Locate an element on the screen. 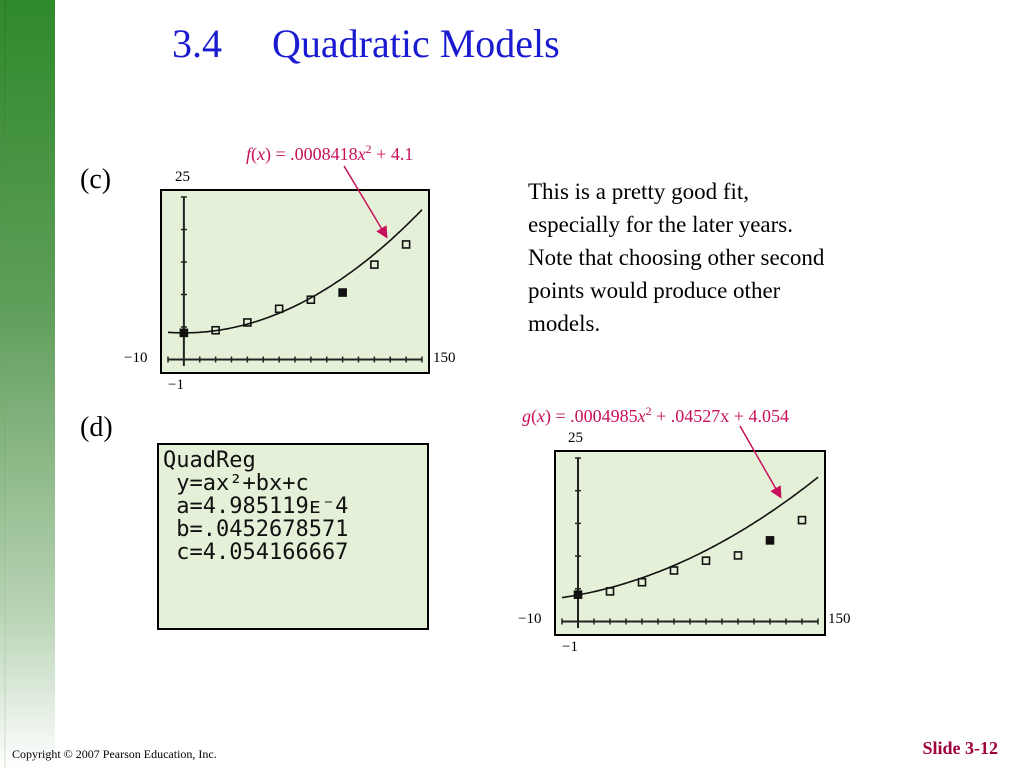 The height and width of the screenshot is (768, 1024). panel-c-label: (c) is located at coordinates (96, 179).